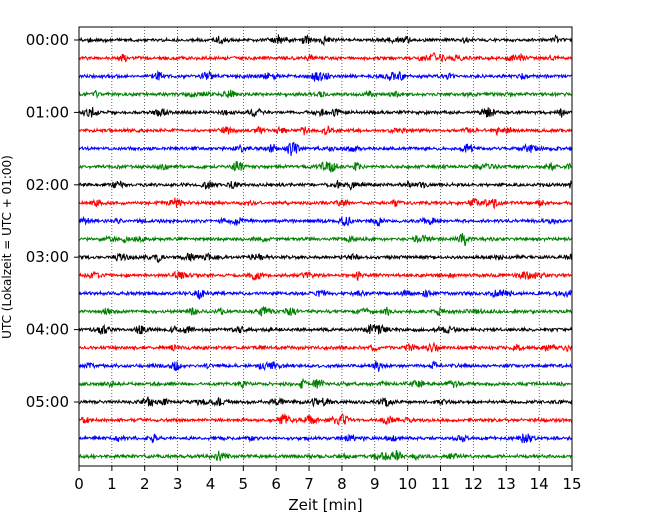  Describe the element at coordinates (571, 484) in the screenshot. I see `x-tick-label-15: 15` at that location.